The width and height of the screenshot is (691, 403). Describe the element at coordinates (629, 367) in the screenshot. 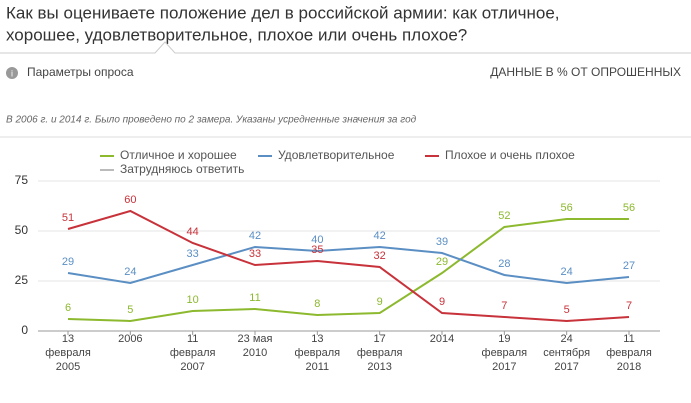

I see `x-tick-label: 2018` at that location.